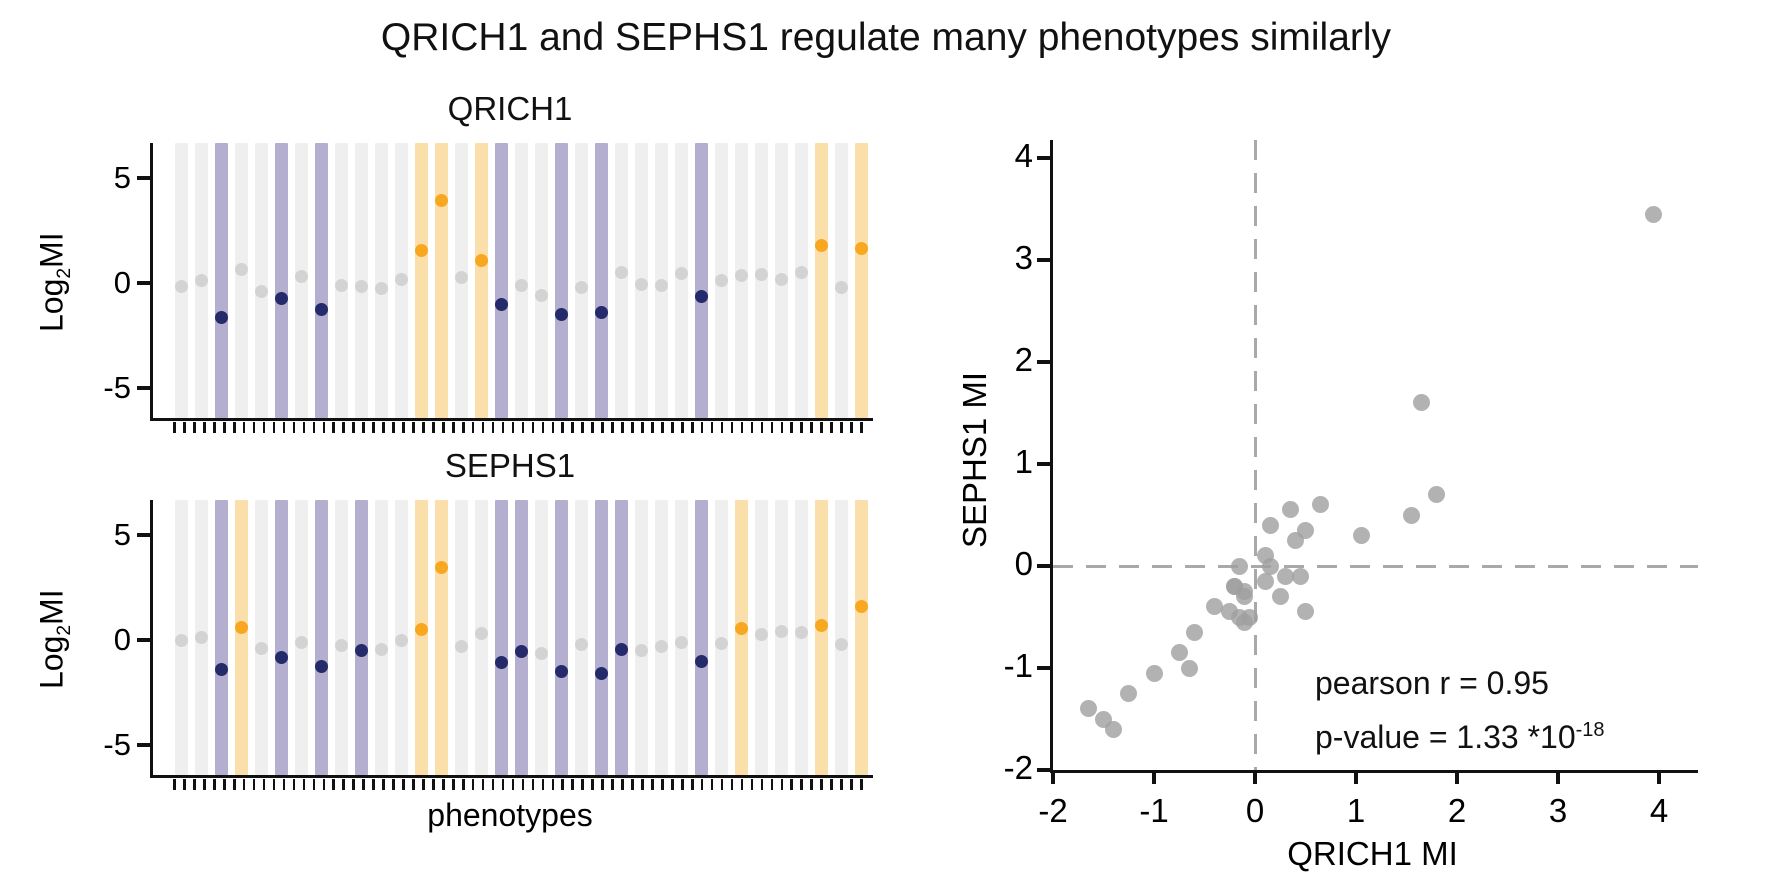 Image resolution: width=1772 pixels, height=886 pixels. I want to click on scatter-x-tick-label: 0, so click(1255, 810).